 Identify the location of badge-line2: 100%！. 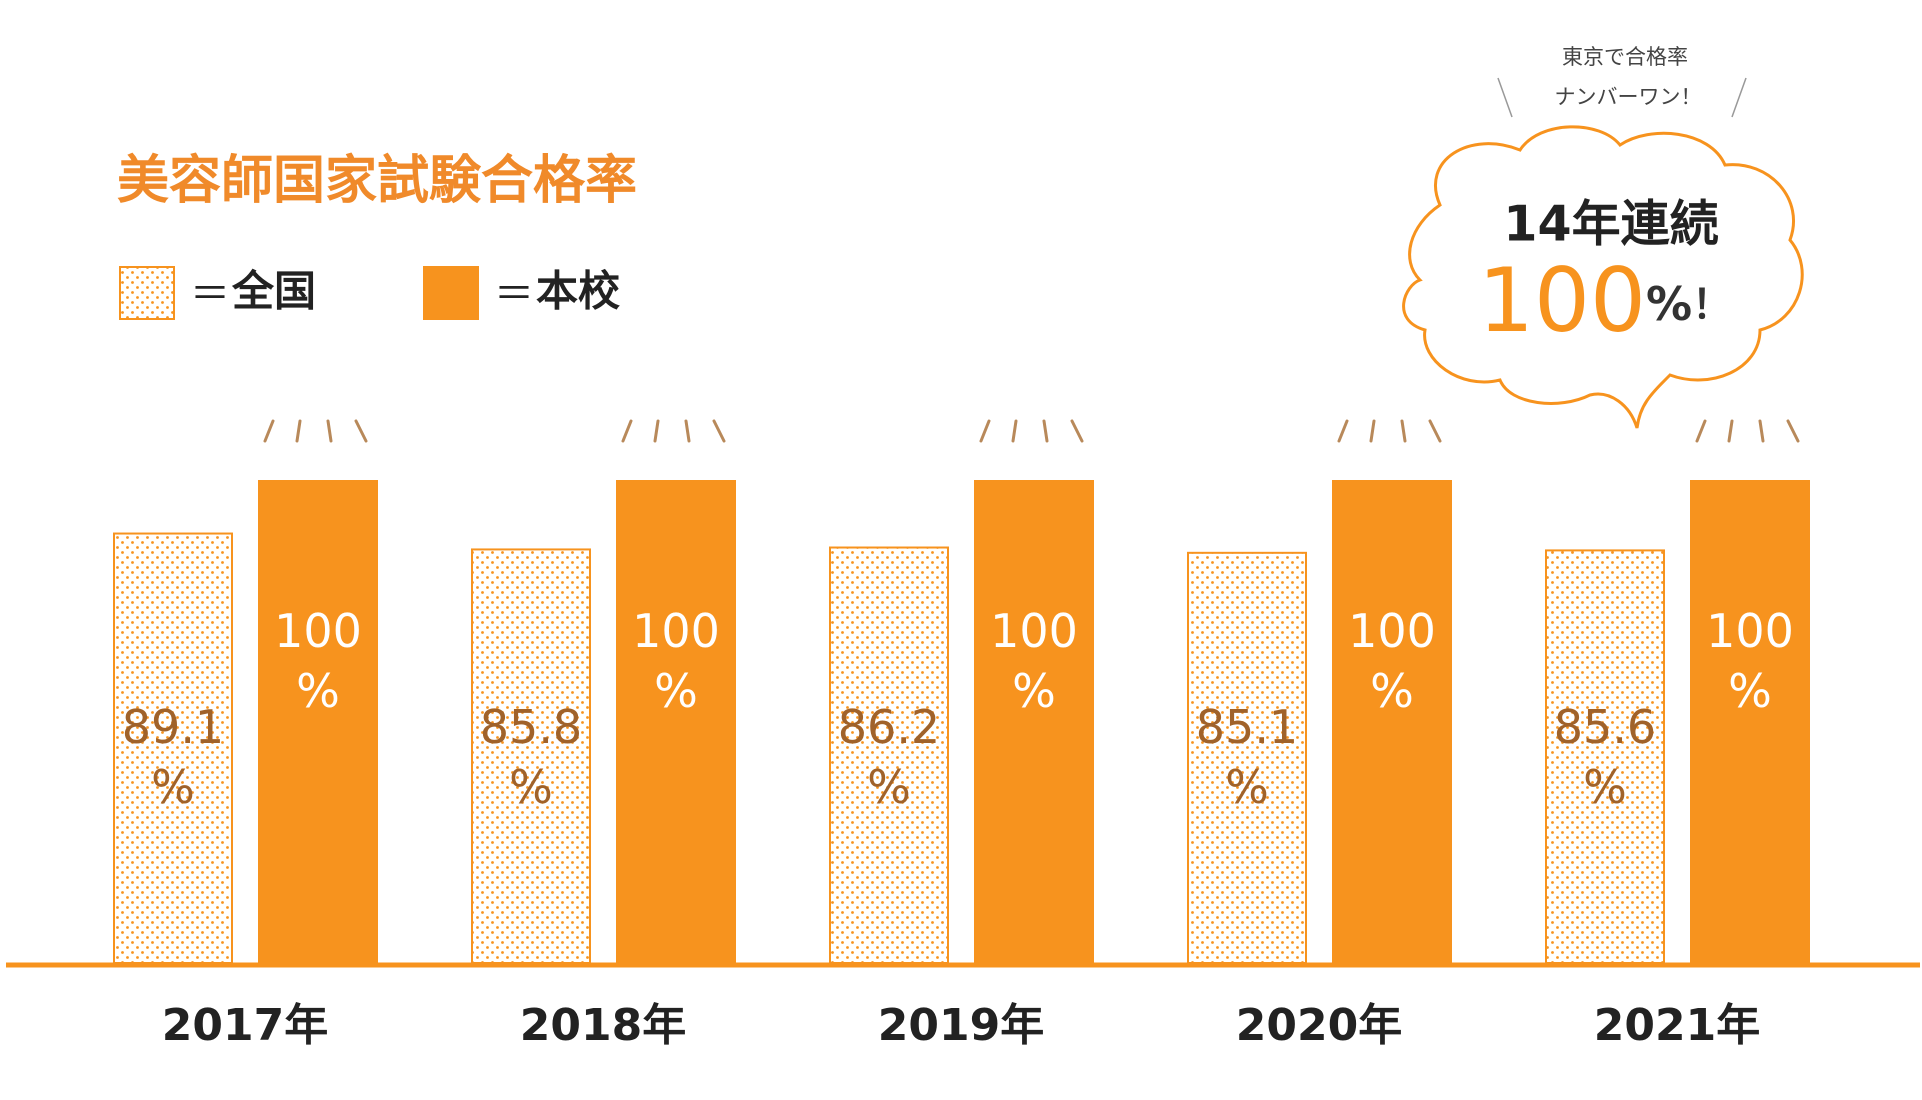
(1605, 300).